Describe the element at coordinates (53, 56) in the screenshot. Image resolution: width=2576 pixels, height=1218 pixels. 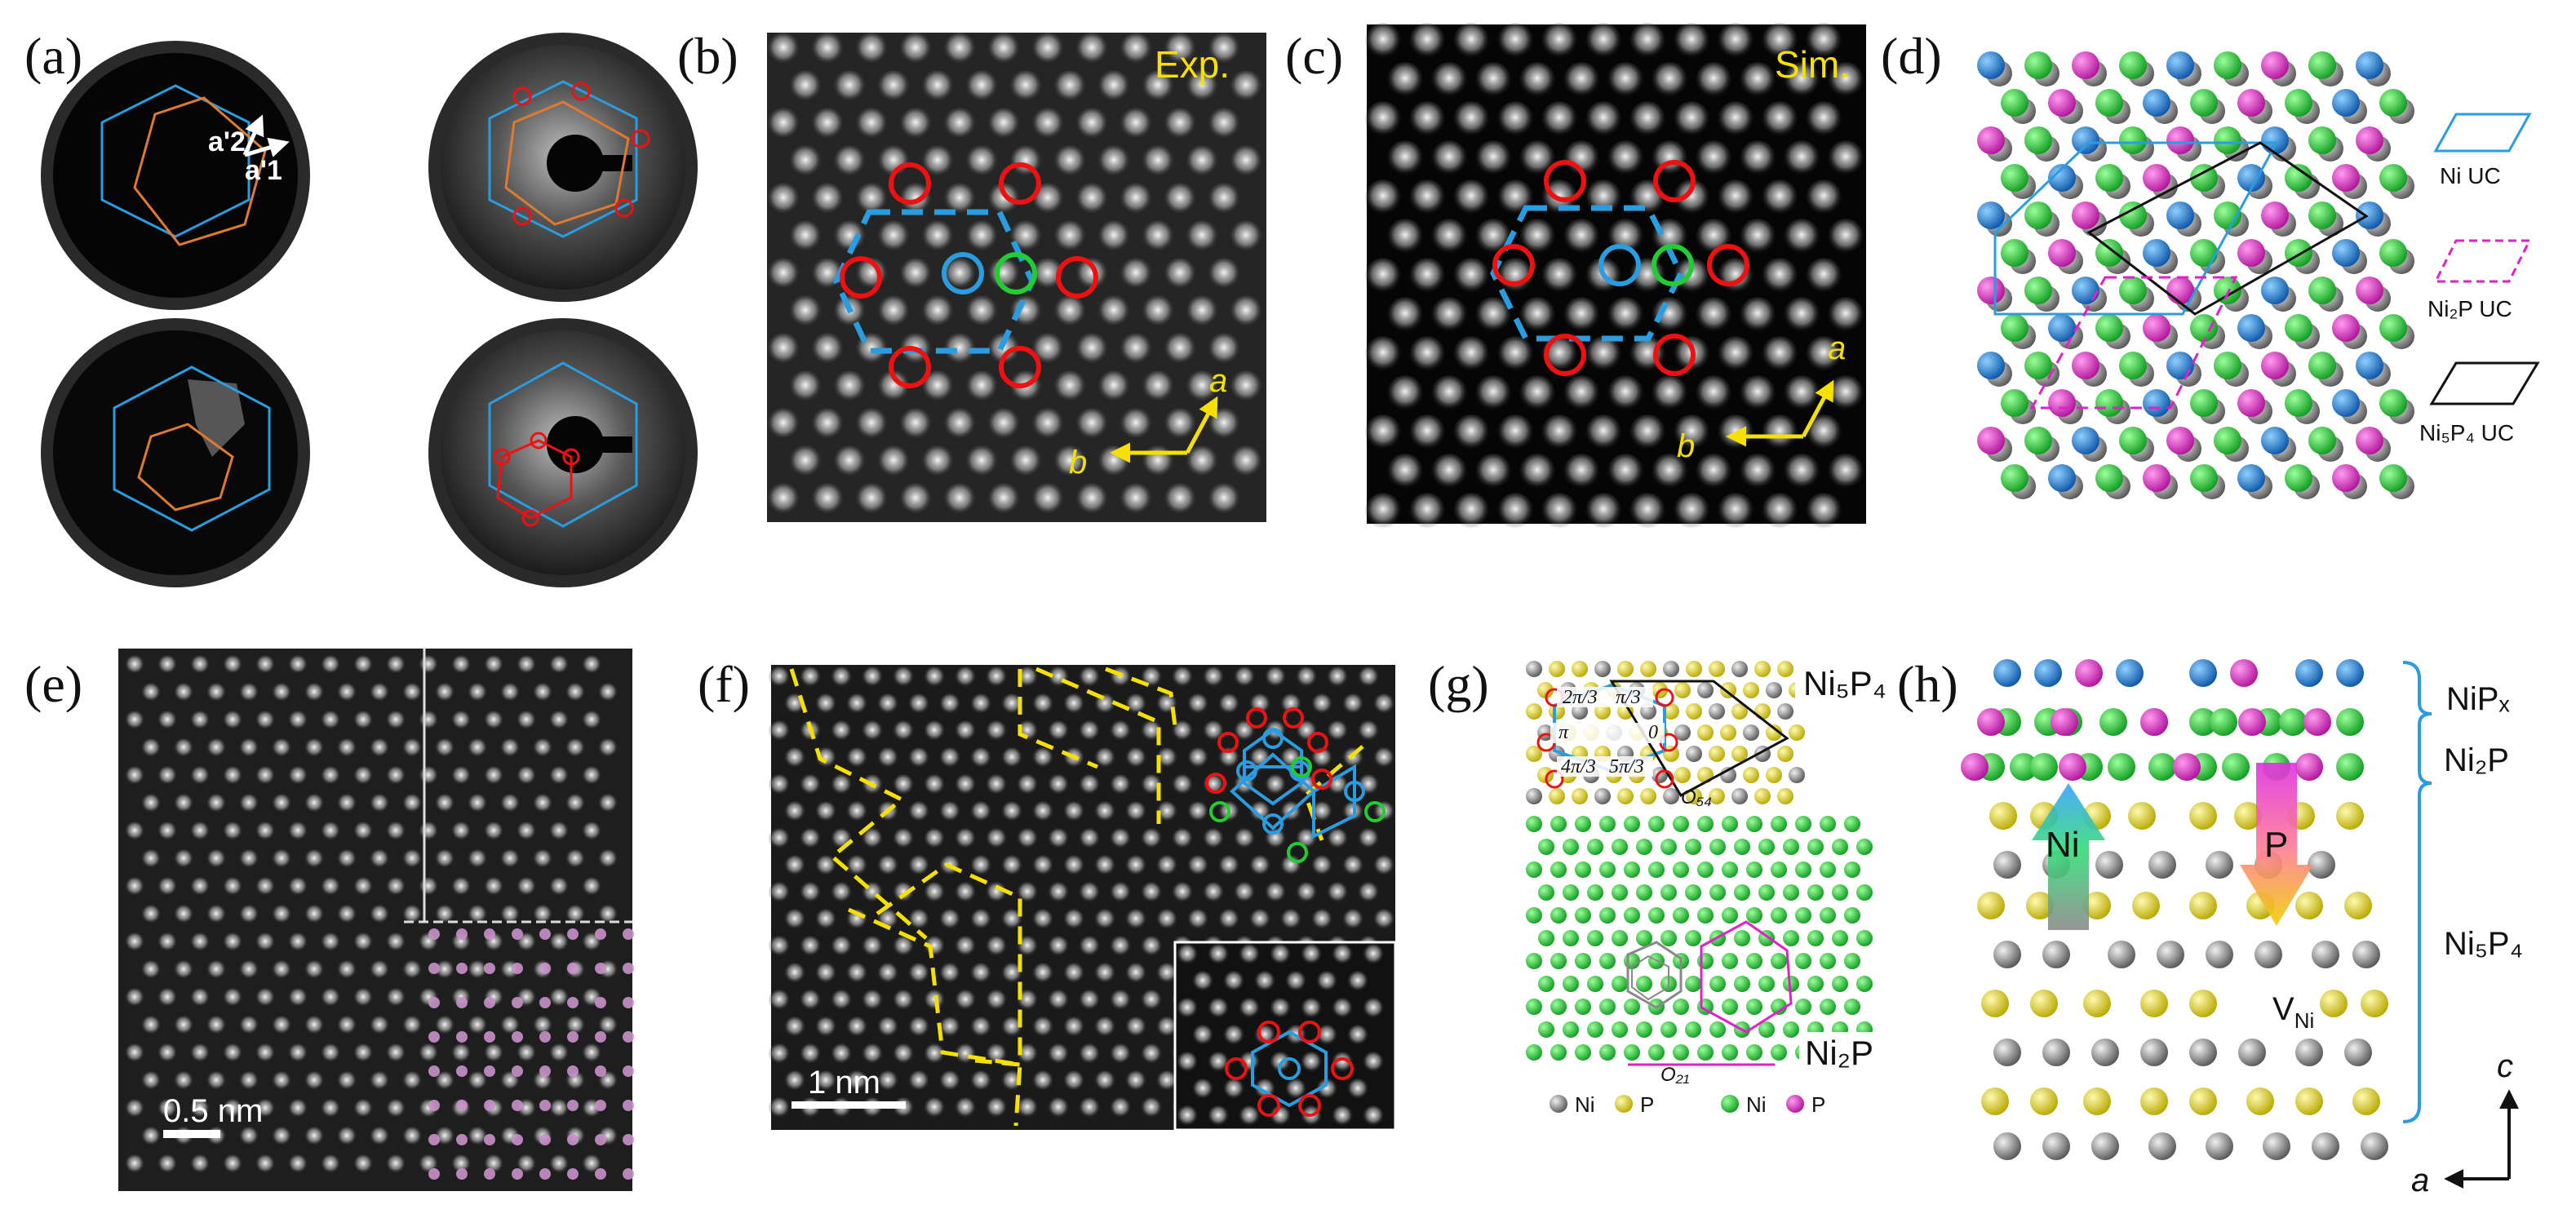
I see `panel-a-label: (a)` at that location.